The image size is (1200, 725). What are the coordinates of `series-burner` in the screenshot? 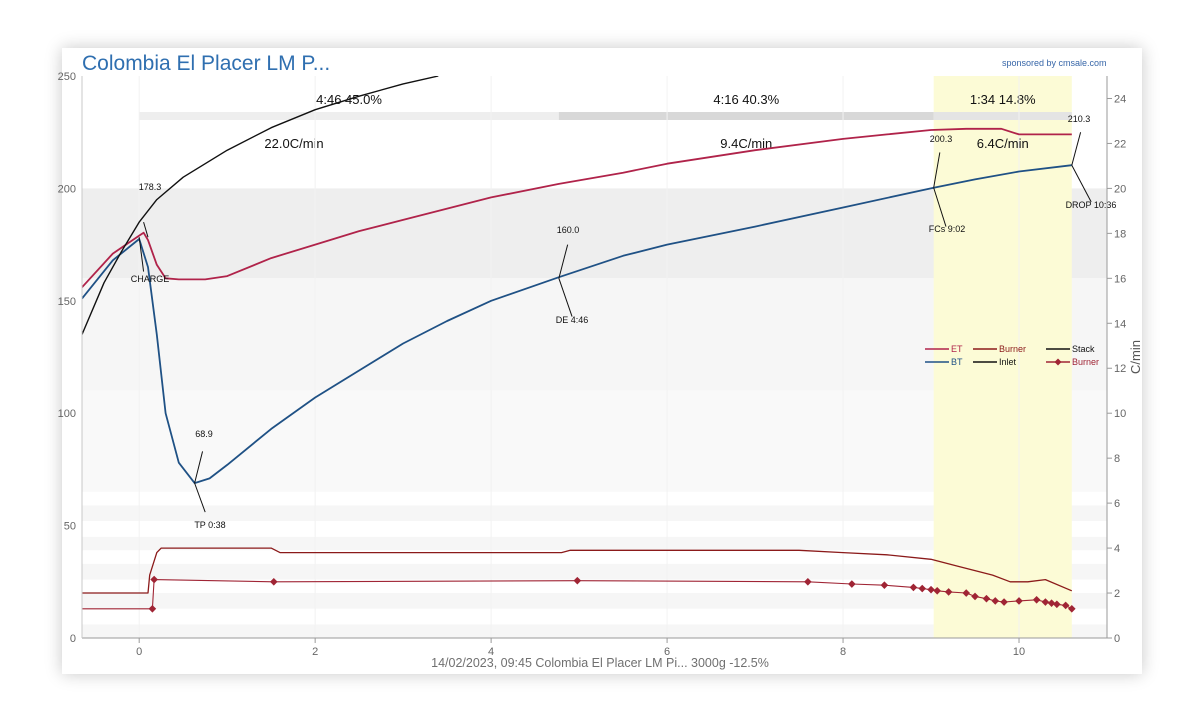 It's located at (577, 570).